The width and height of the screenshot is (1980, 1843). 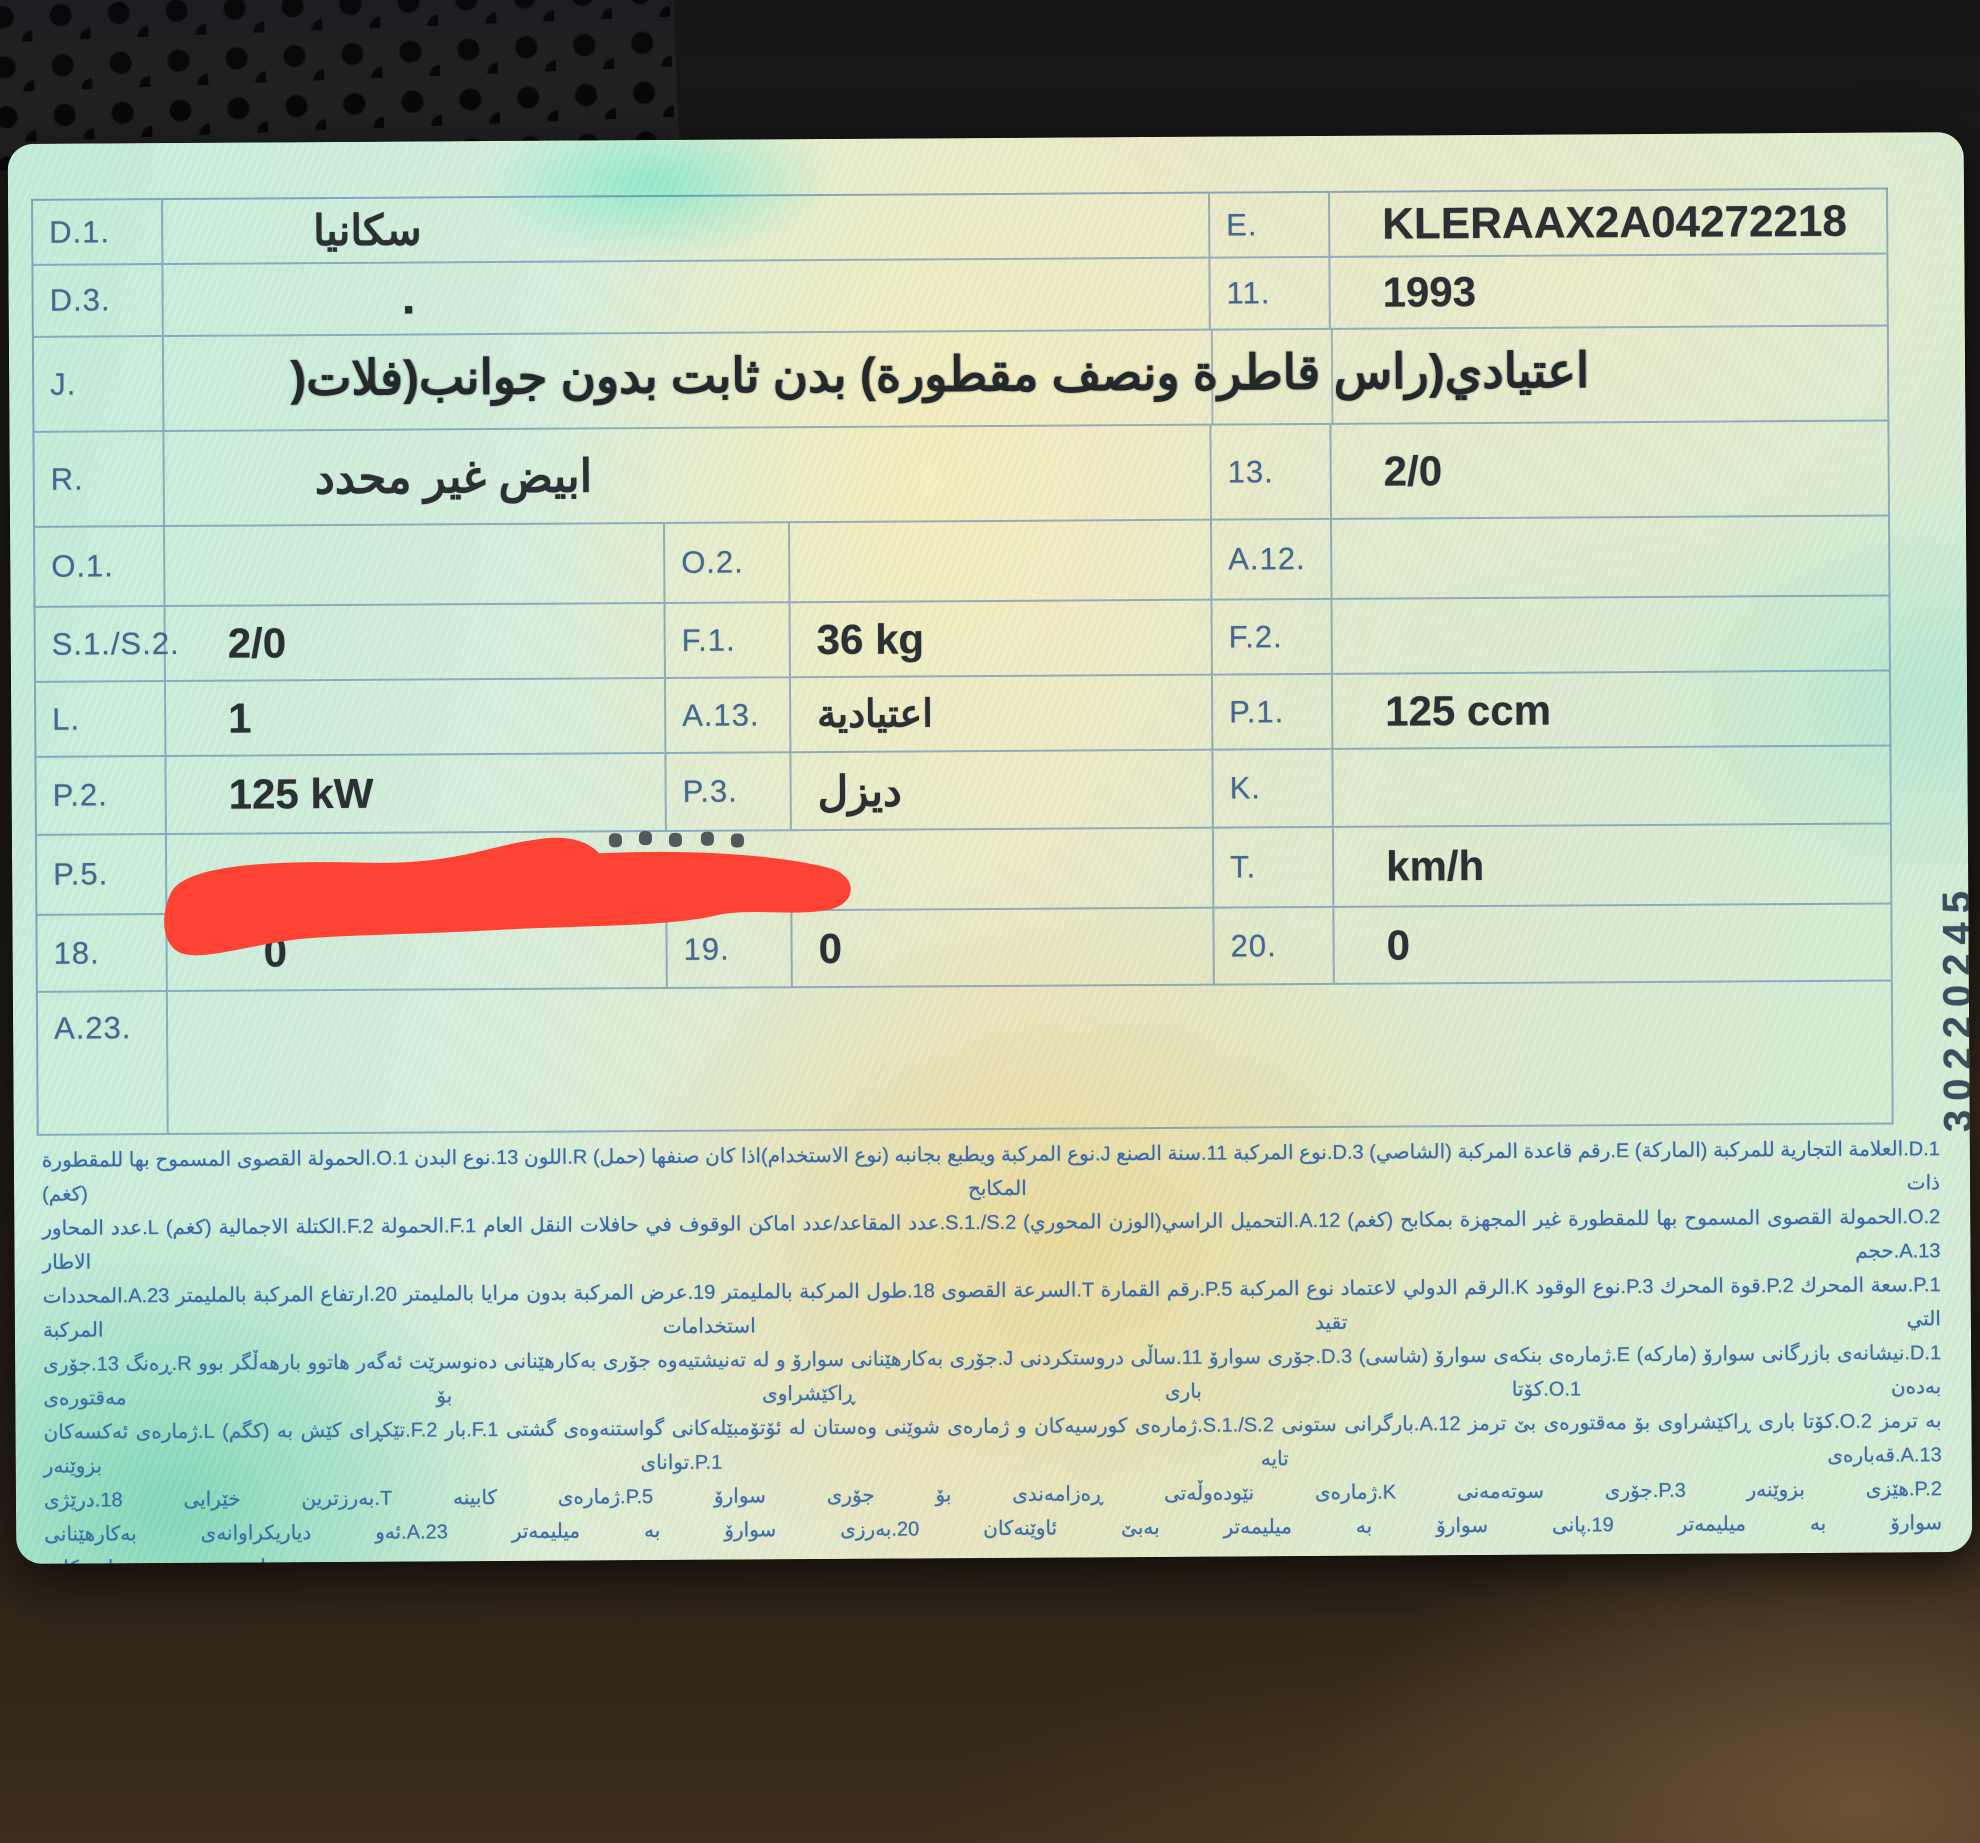 I want to click on field-l-label: L., so click(x=101, y=720).